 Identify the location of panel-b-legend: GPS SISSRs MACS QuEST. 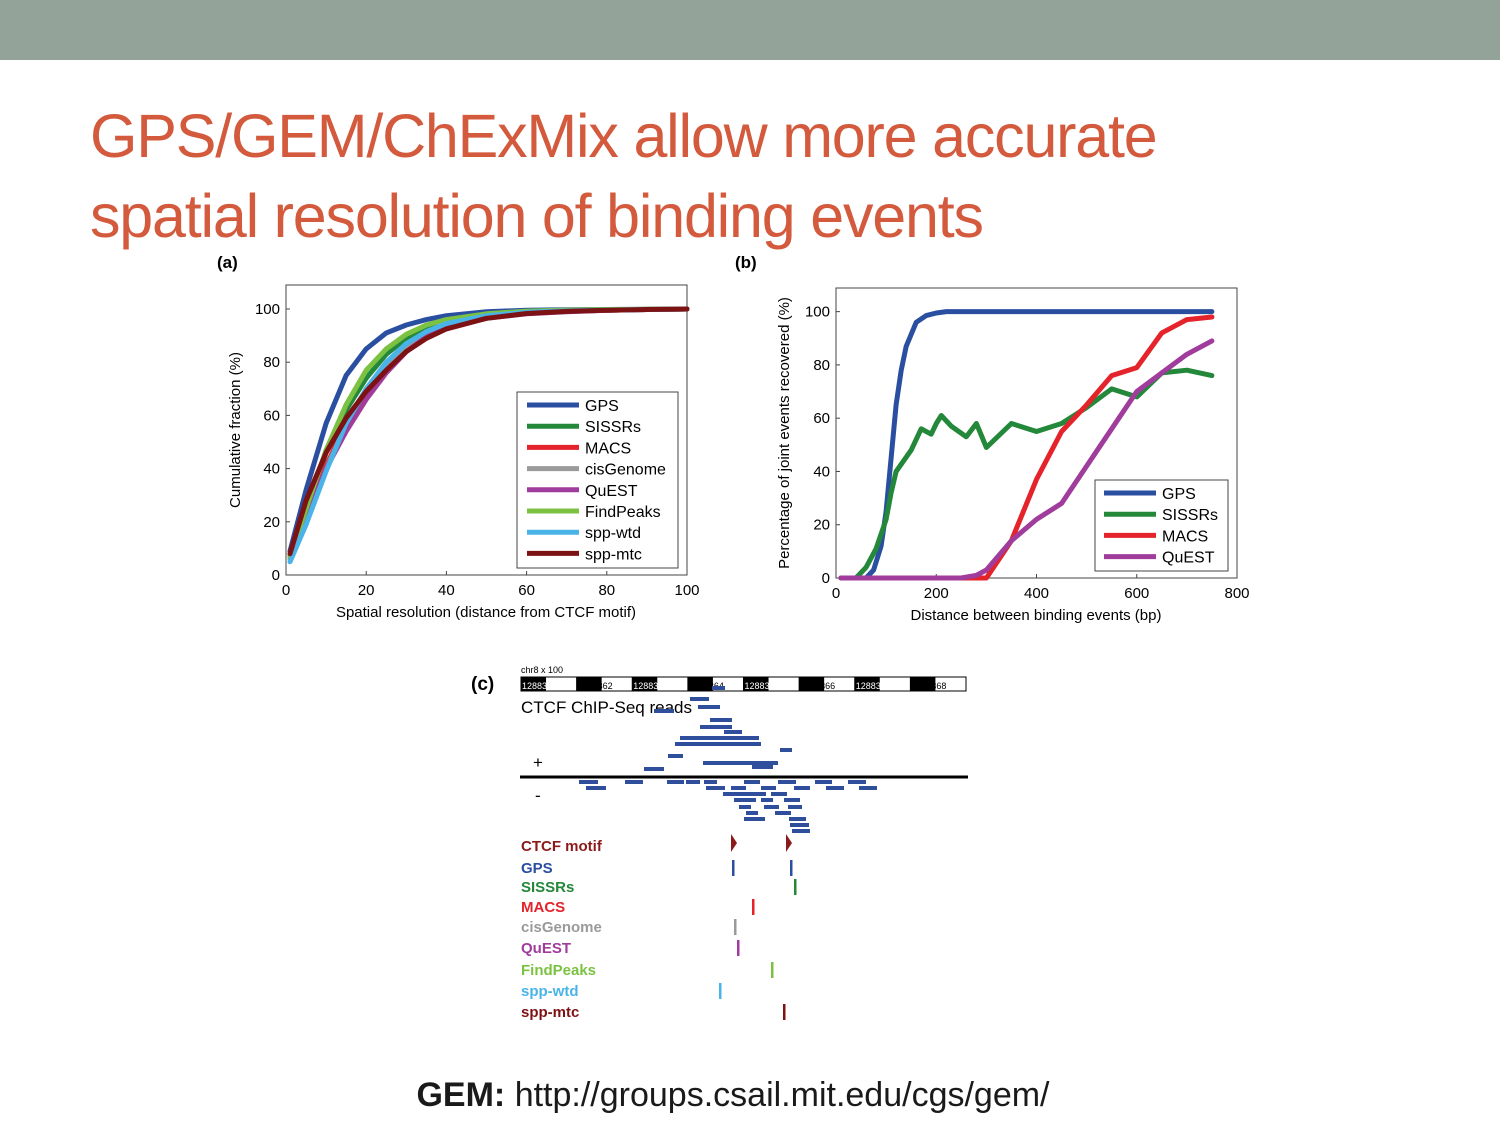
(1161, 525).